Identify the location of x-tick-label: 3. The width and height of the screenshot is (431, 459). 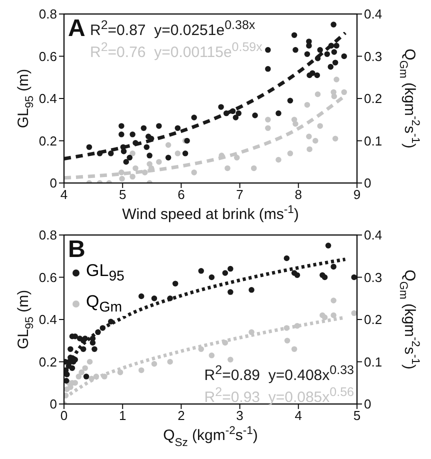
(240, 416).